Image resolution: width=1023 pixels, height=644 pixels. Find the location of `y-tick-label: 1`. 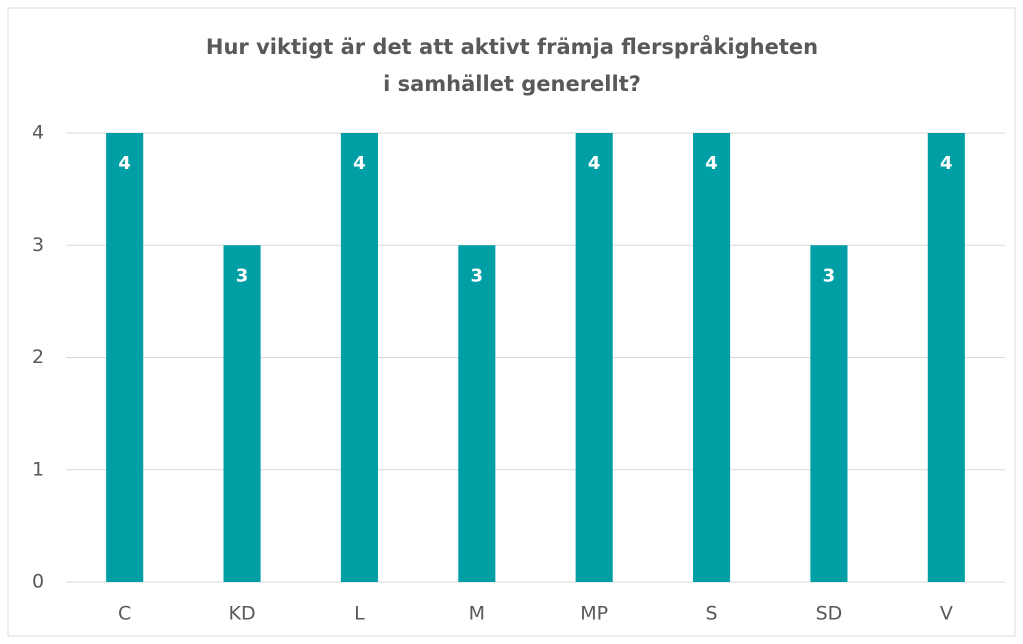

y-tick-label: 1 is located at coordinates (38, 469).